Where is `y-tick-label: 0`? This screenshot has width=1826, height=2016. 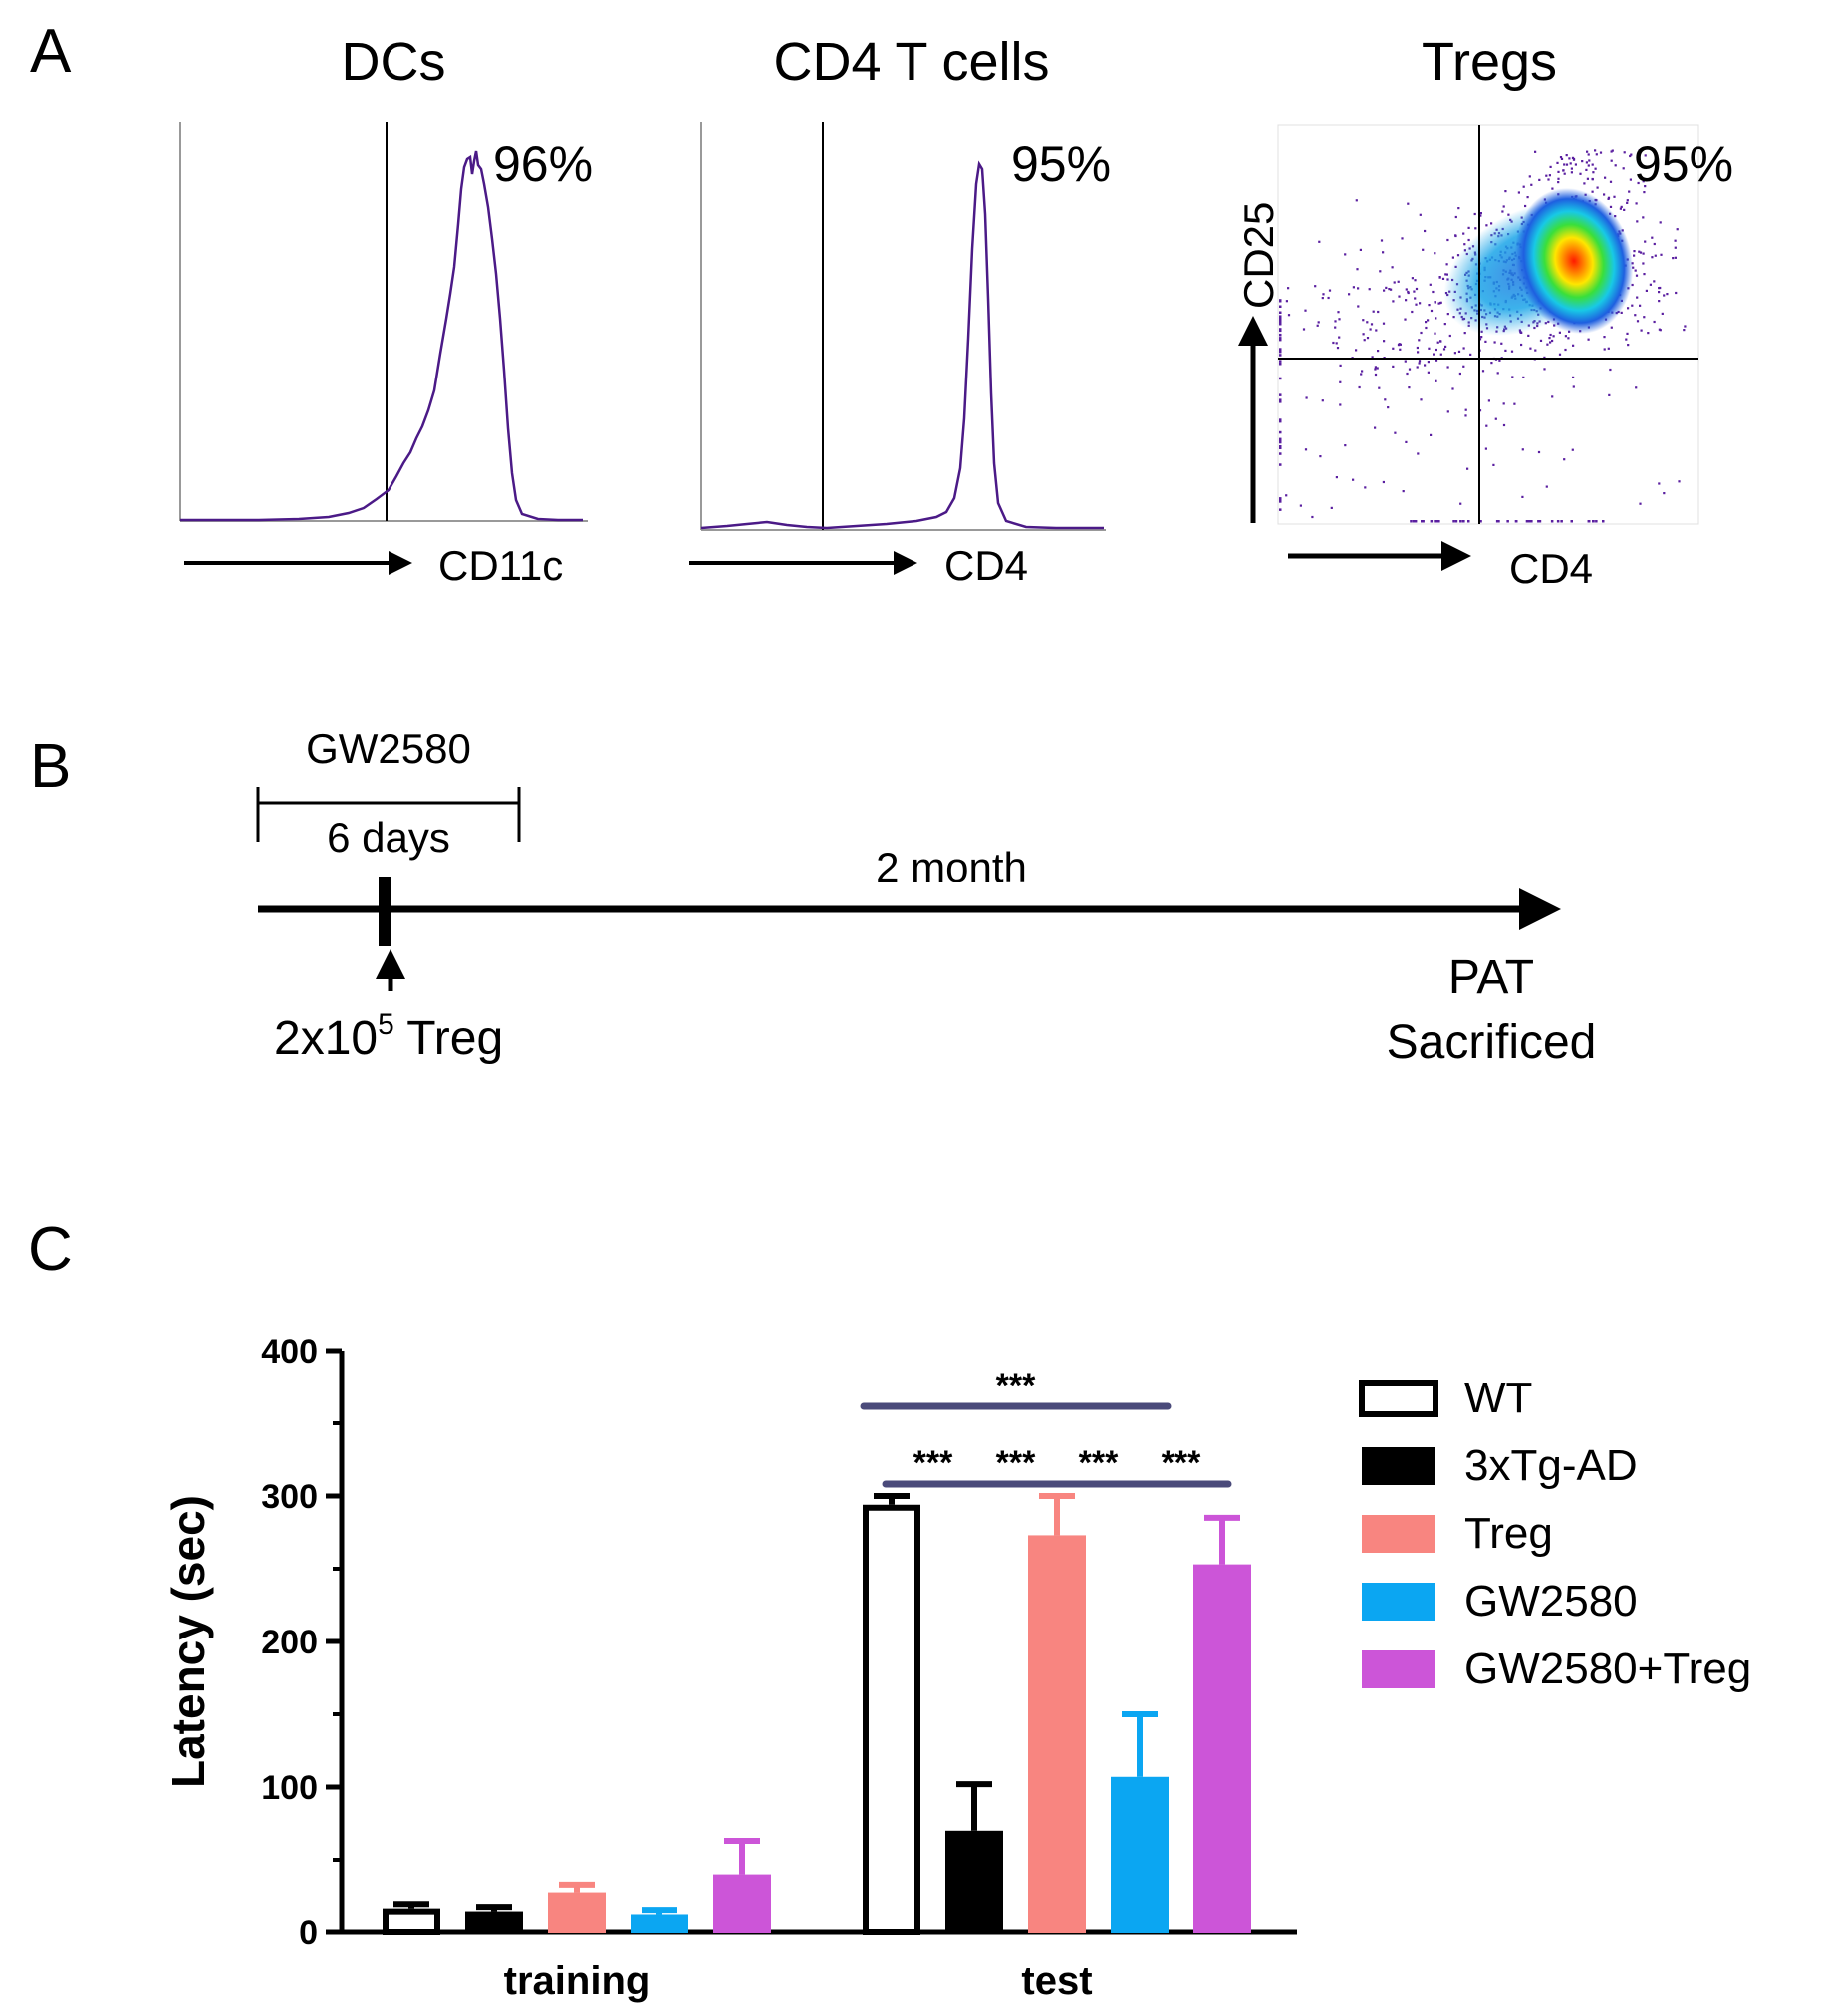 y-tick-label: 0 is located at coordinates (308, 1933).